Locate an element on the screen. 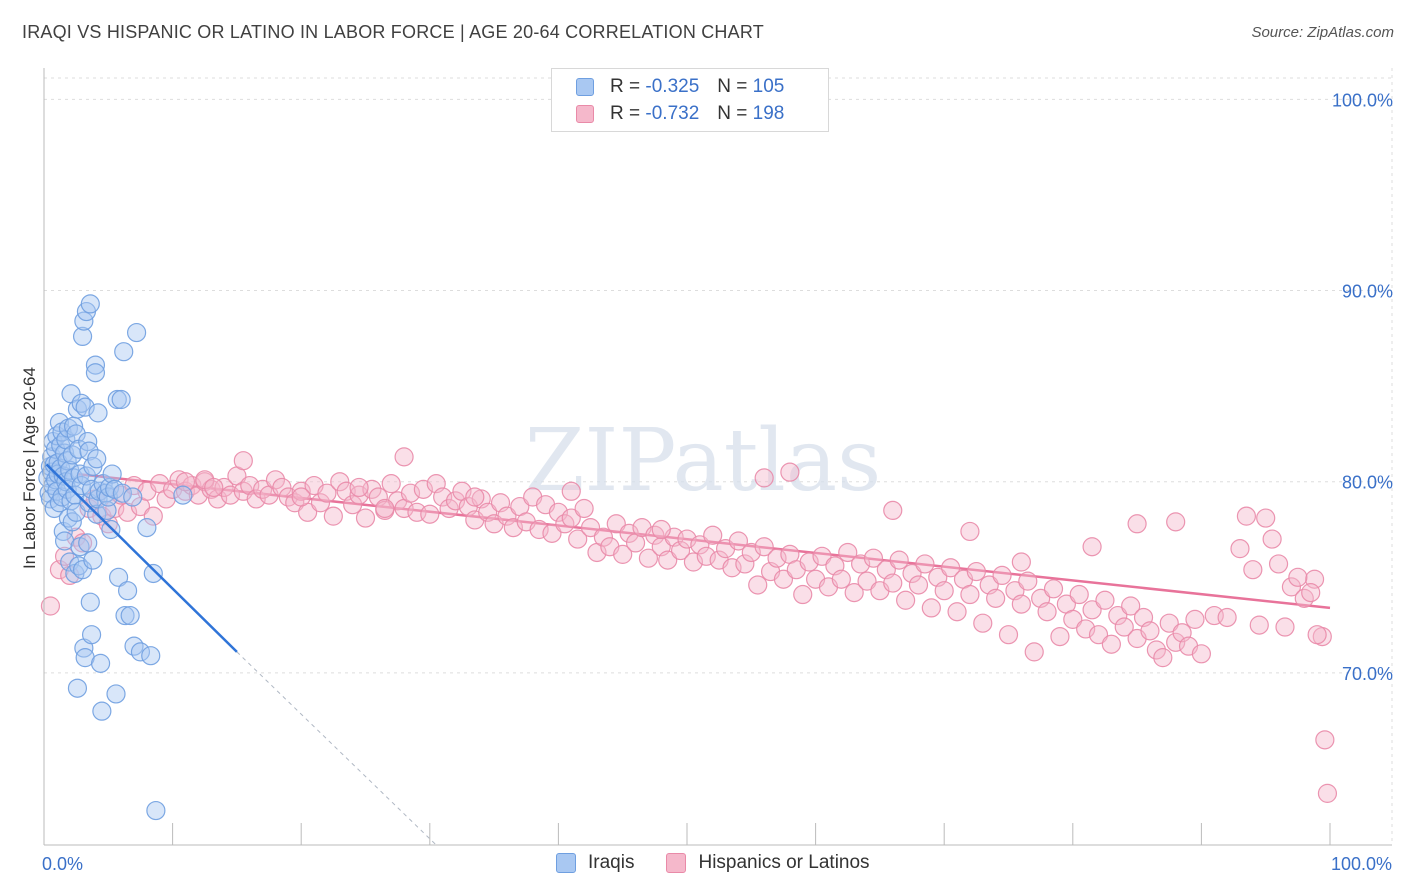 The image size is (1406, 892). r-value: -0.732 is located at coordinates (672, 113).